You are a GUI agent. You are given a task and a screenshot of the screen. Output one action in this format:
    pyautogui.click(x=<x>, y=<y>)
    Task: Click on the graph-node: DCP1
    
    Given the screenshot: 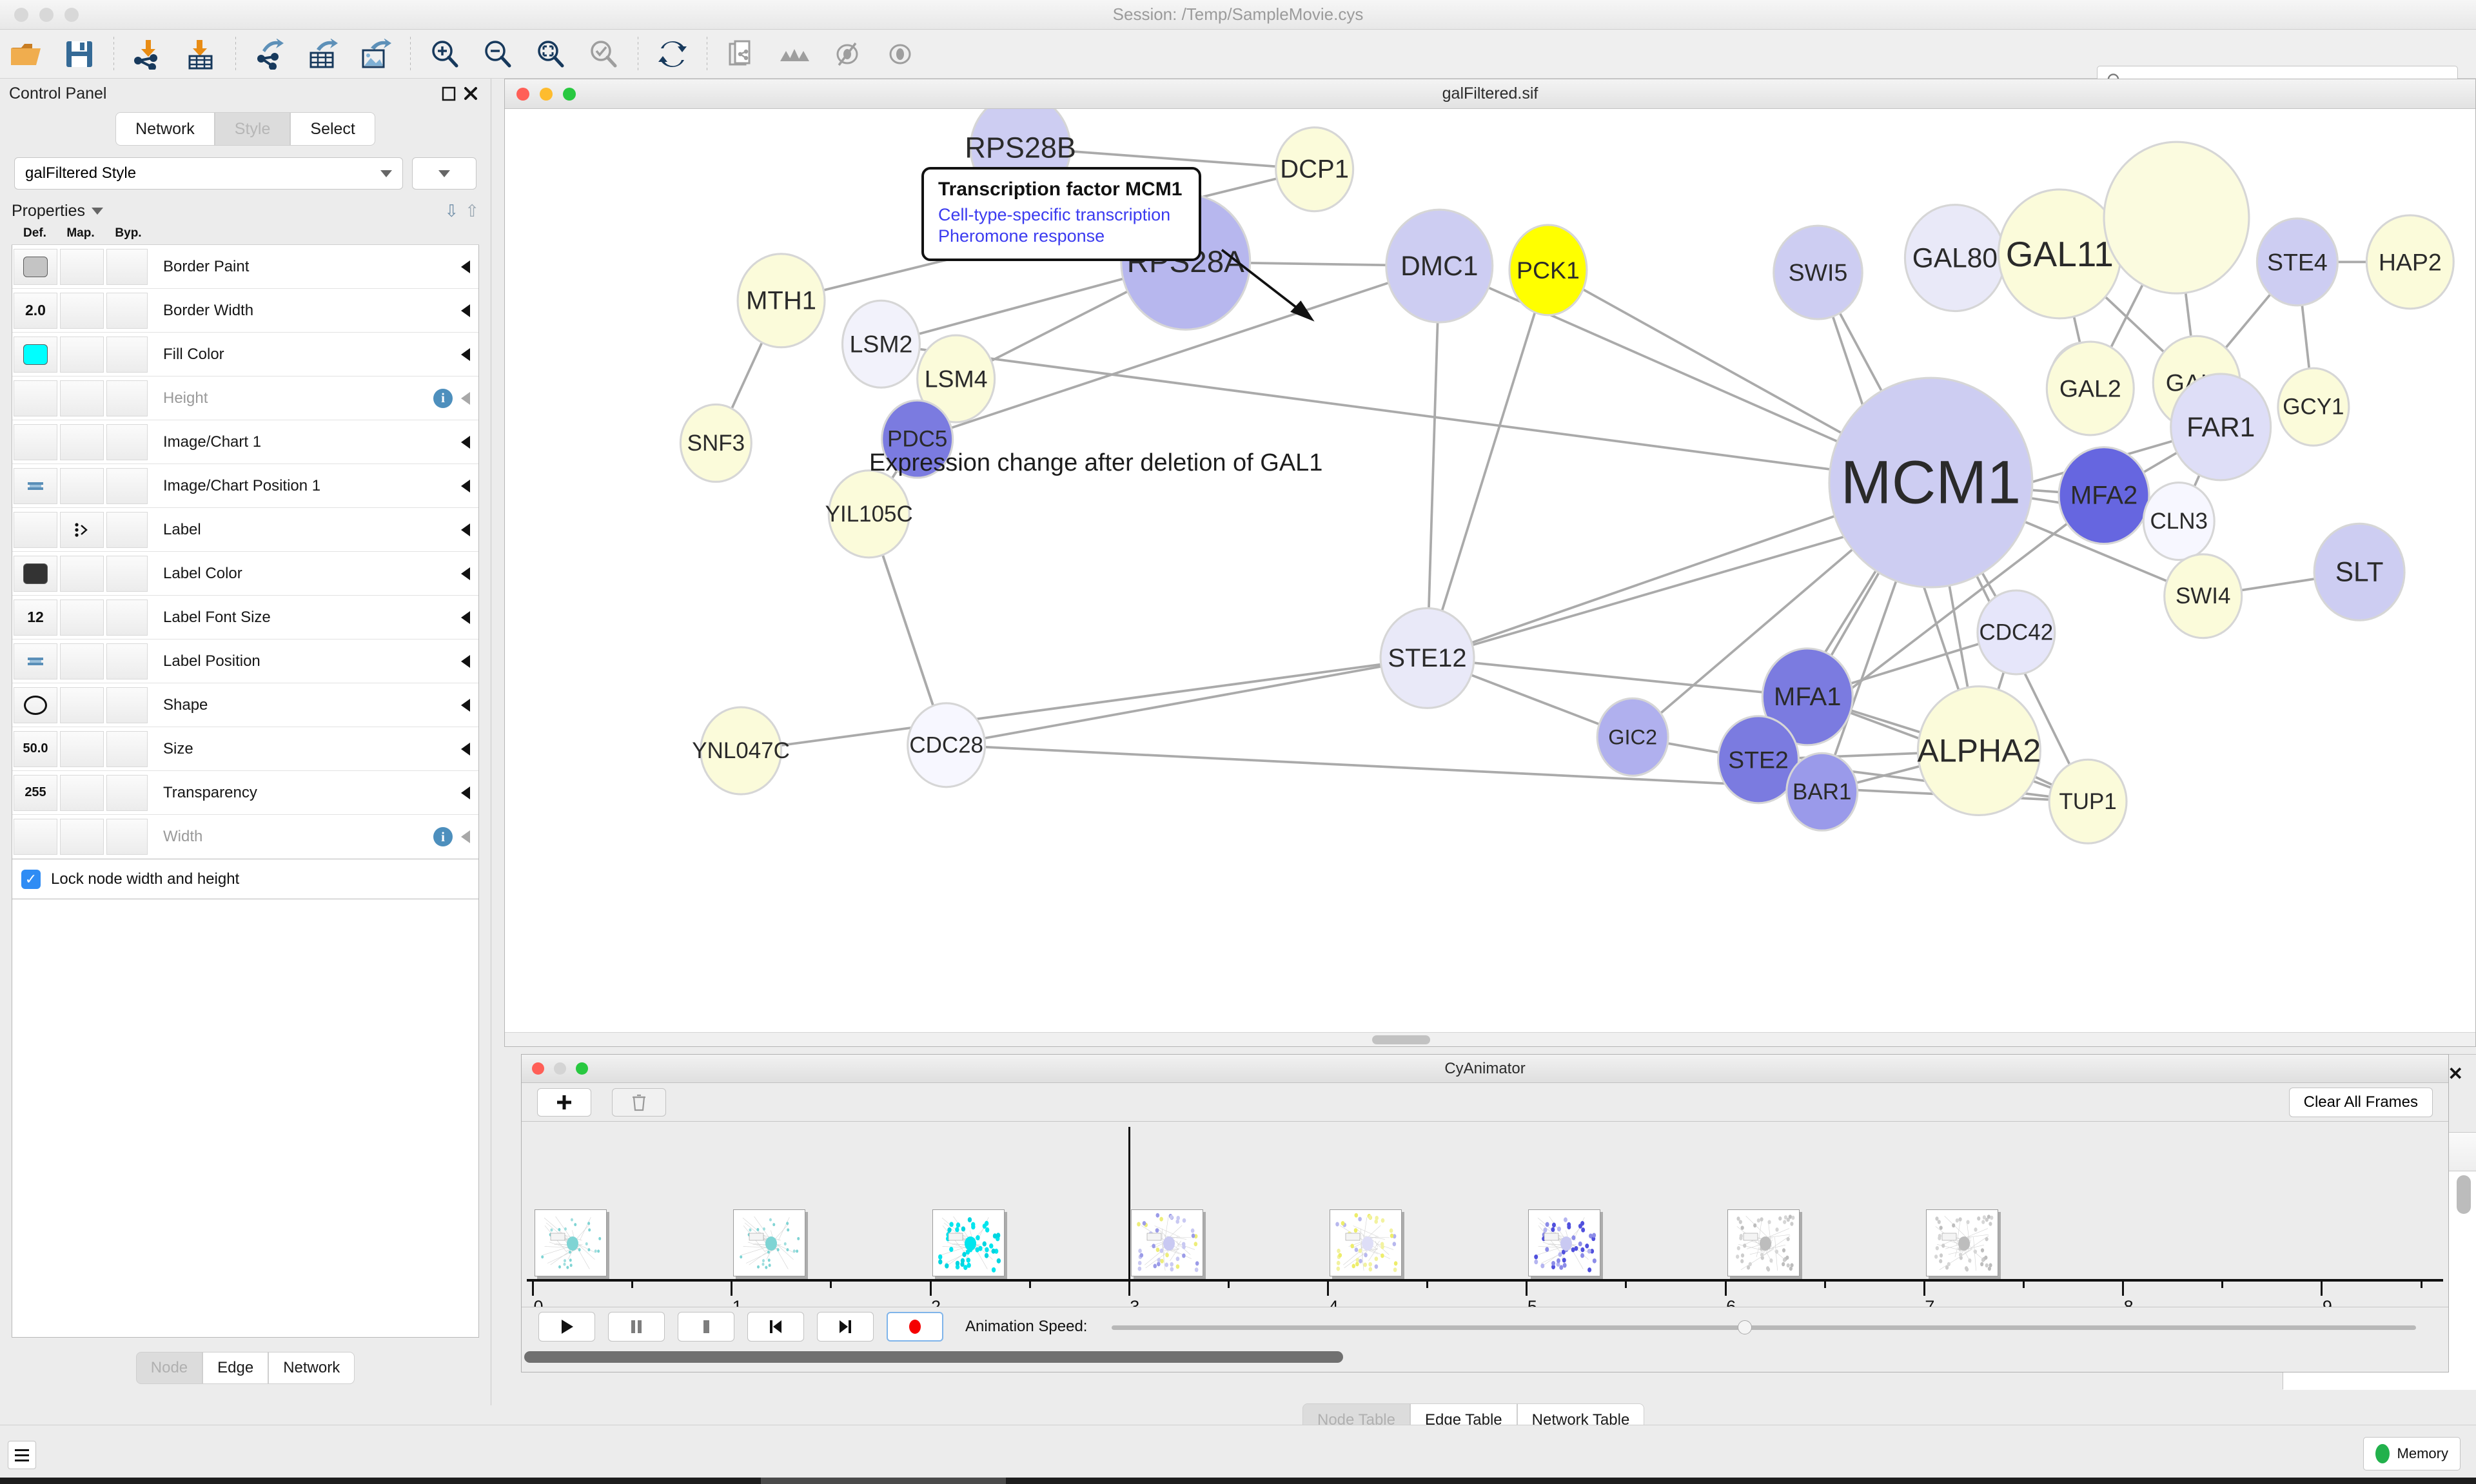 What is the action you would take?
    pyautogui.click(x=1315, y=169)
    